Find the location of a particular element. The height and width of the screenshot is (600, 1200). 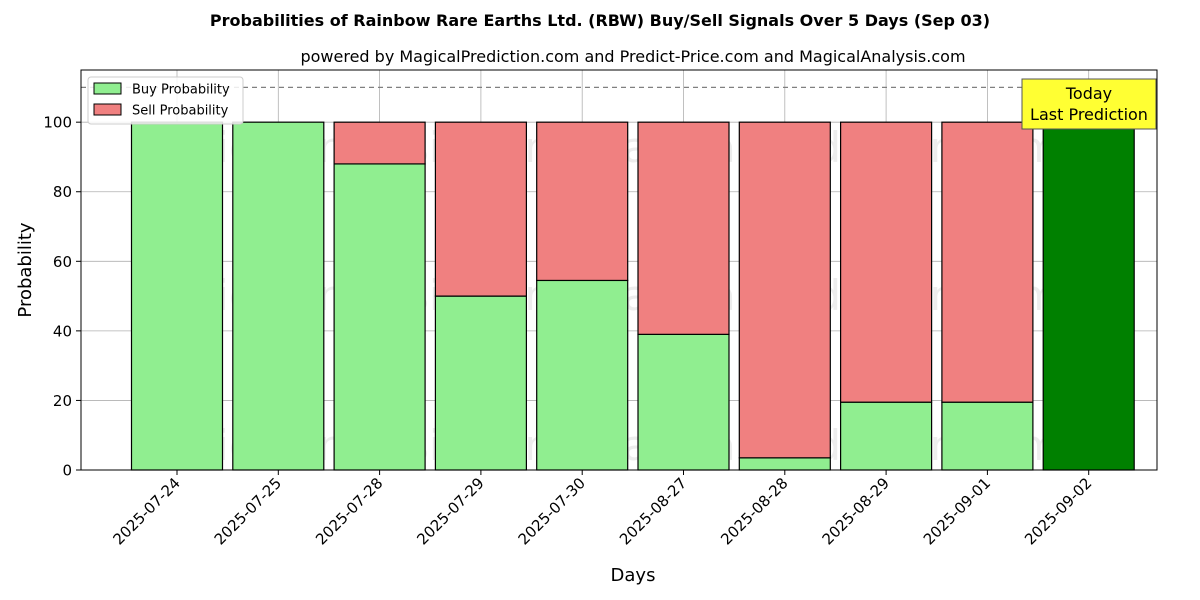

x-tick-label: 2025-08-28 is located at coordinates (754, 511).